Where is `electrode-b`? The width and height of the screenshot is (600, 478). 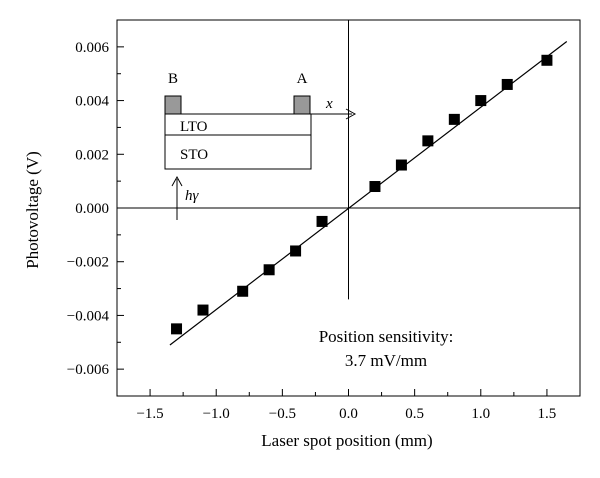
electrode-b is located at coordinates (173, 105).